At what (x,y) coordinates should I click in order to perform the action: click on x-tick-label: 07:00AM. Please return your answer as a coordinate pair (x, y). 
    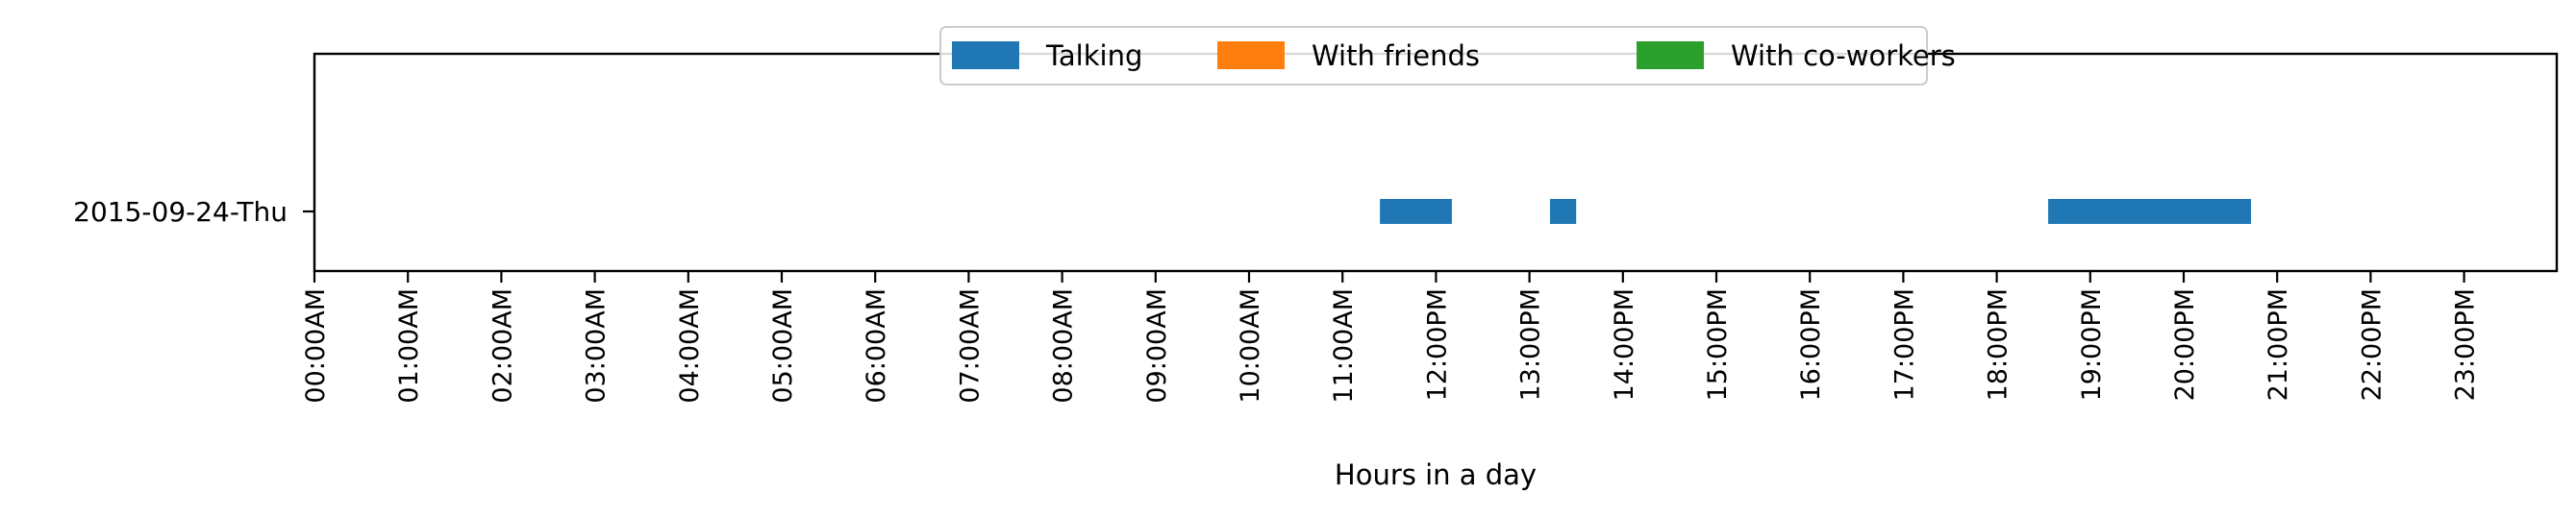
    Looking at the image, I should click on (970, 346).